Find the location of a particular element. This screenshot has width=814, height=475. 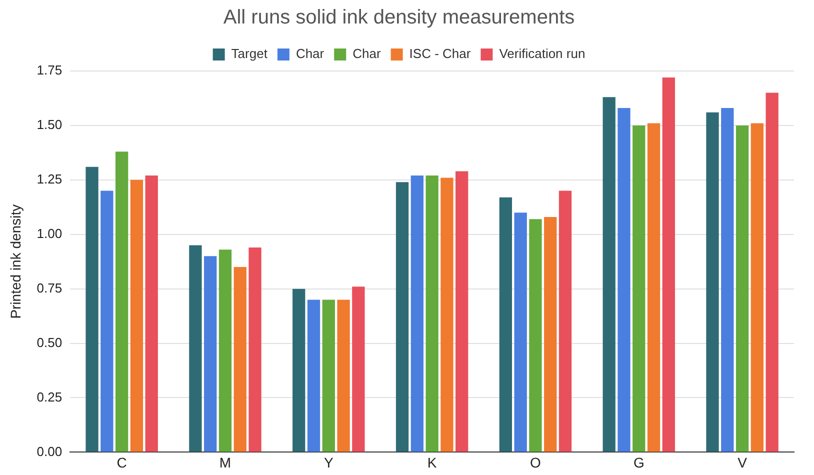

legend-label: ISC - Char is located at coordinates (440, 54).